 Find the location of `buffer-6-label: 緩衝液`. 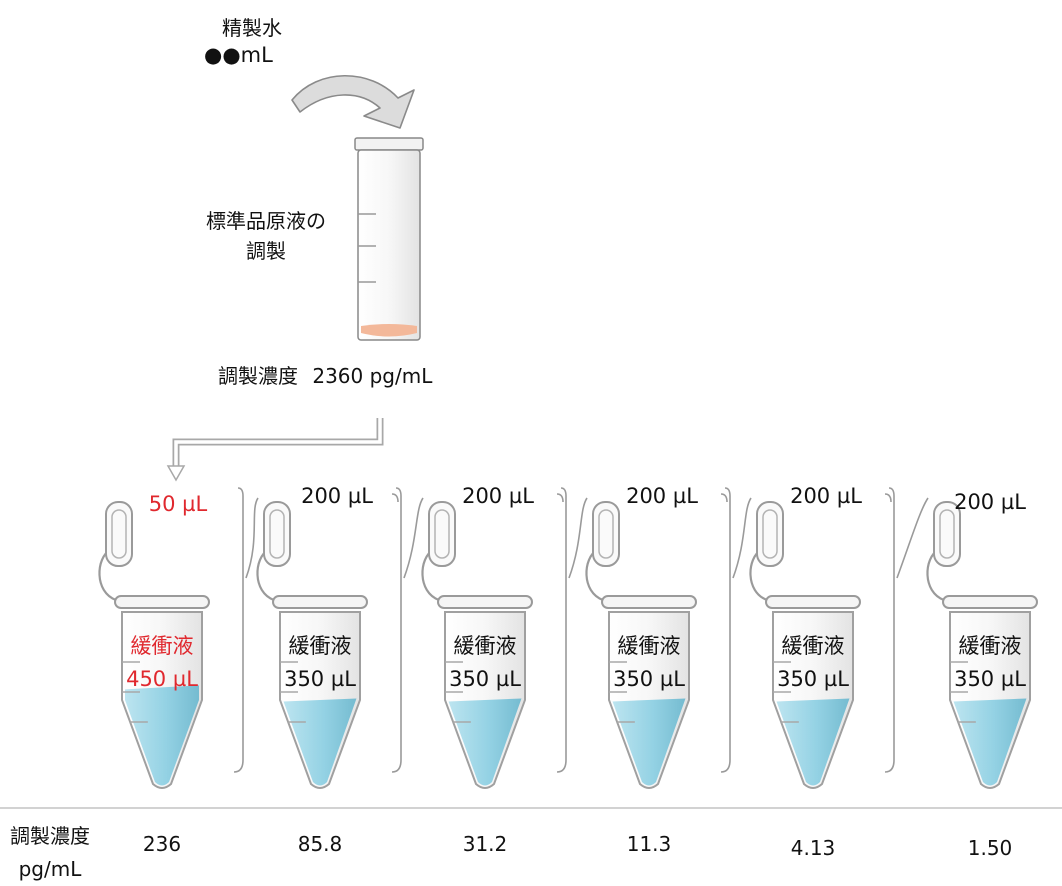

buffer-6-label: 緩衝液 is located at coordinates (990, 646).